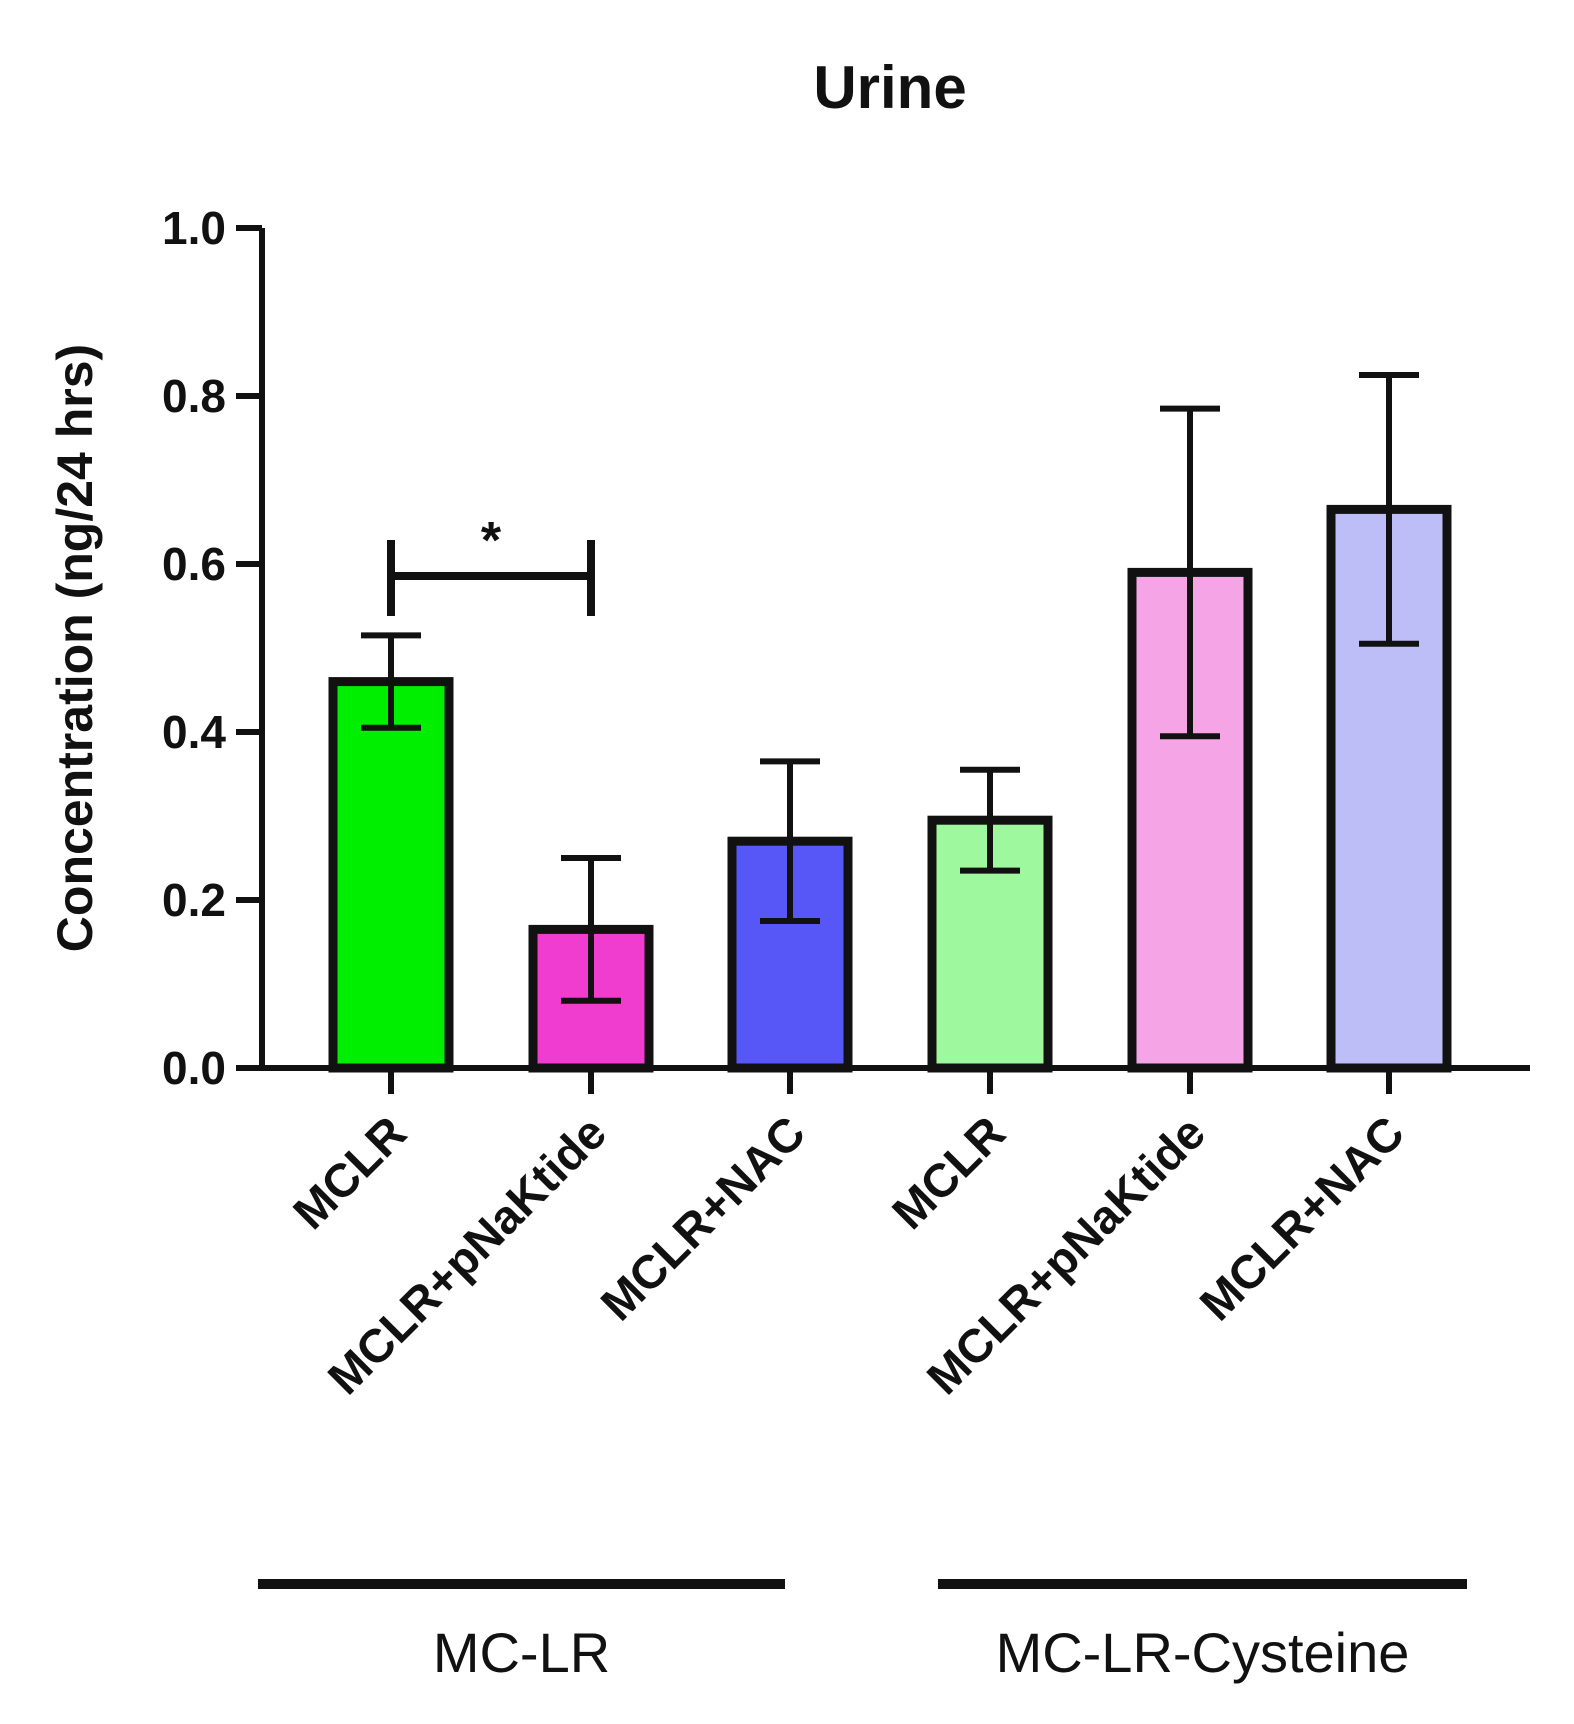  I want to click on y-tick-label: 0.0, so click(194, 1068).